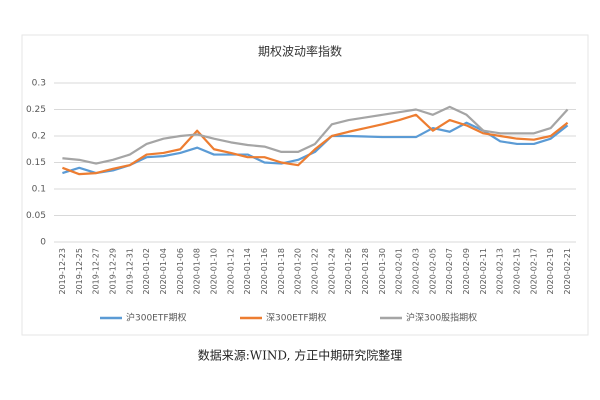  Describe the element at coordinates (36, 163) in the screenshot. I see `y-tick-label: 0.15` at that location.